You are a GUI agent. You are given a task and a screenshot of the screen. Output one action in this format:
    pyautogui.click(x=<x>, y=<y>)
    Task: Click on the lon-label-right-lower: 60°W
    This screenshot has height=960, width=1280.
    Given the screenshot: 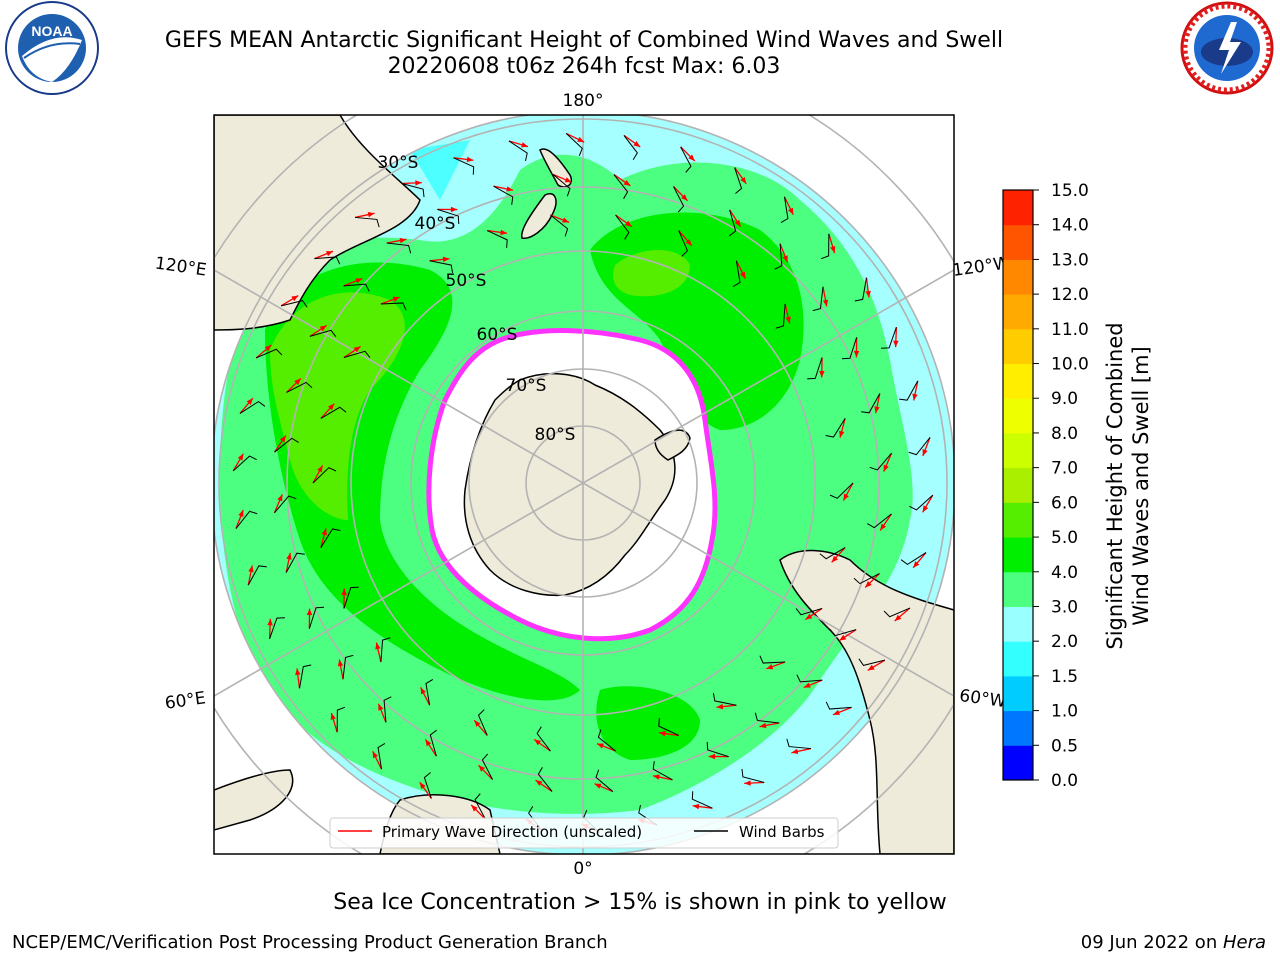 What is the action you would take?
    pyautogui.click(x=982, y=699)
    